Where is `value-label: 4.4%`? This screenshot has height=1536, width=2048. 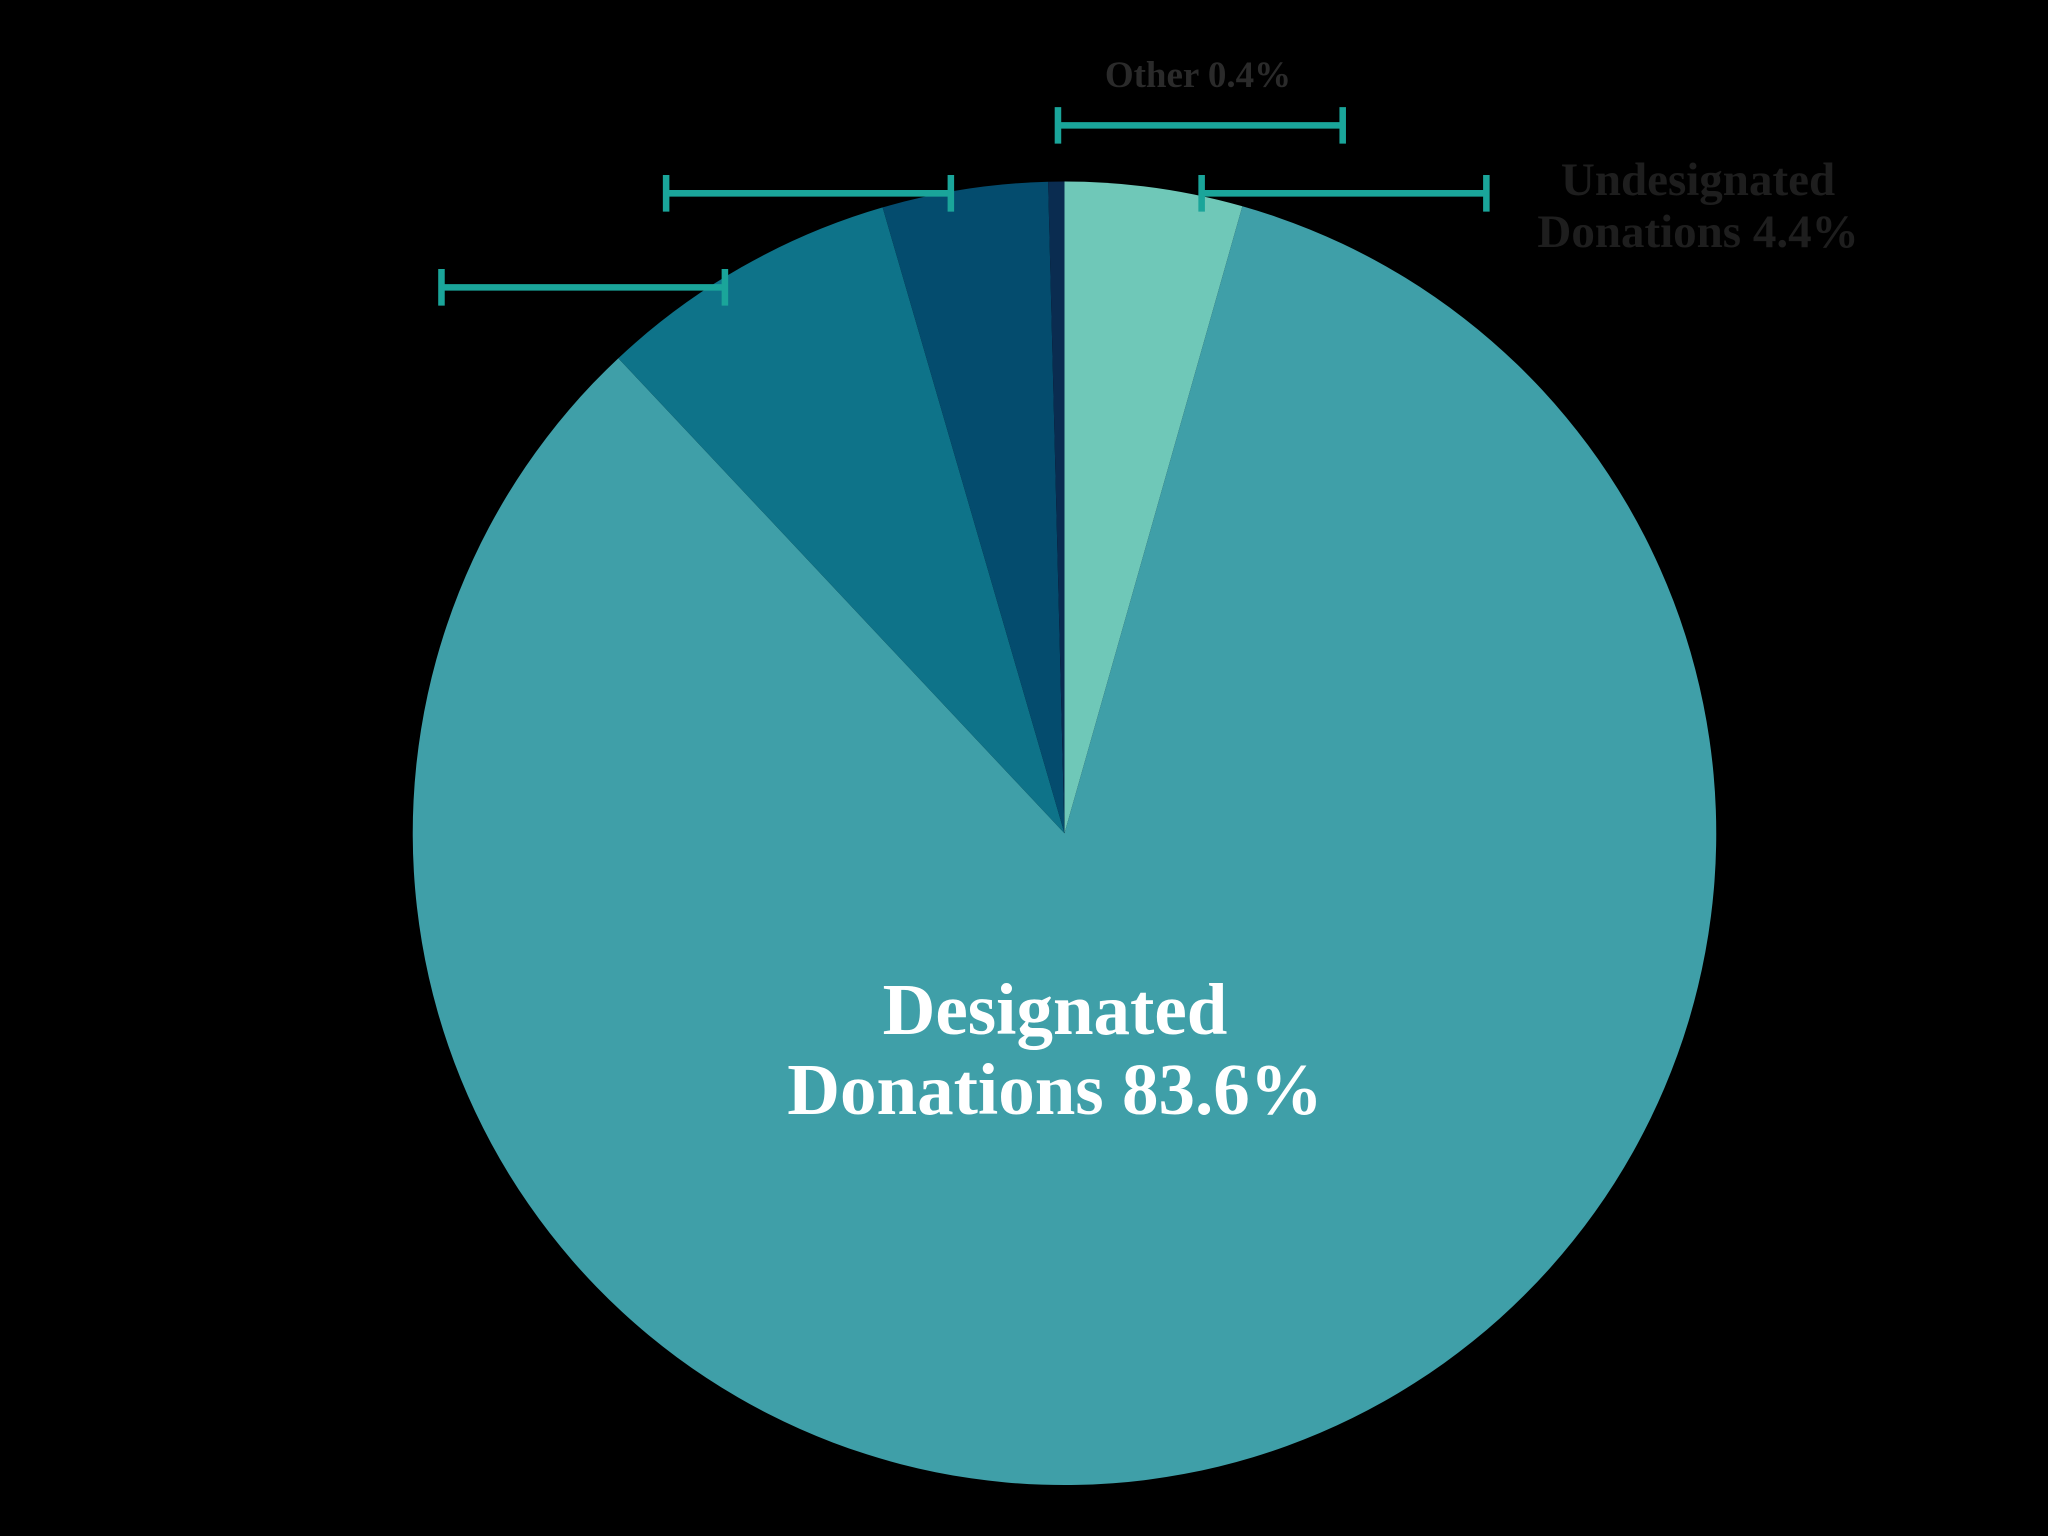 value-label: 4.4% is located at coordinates (1805, 231).